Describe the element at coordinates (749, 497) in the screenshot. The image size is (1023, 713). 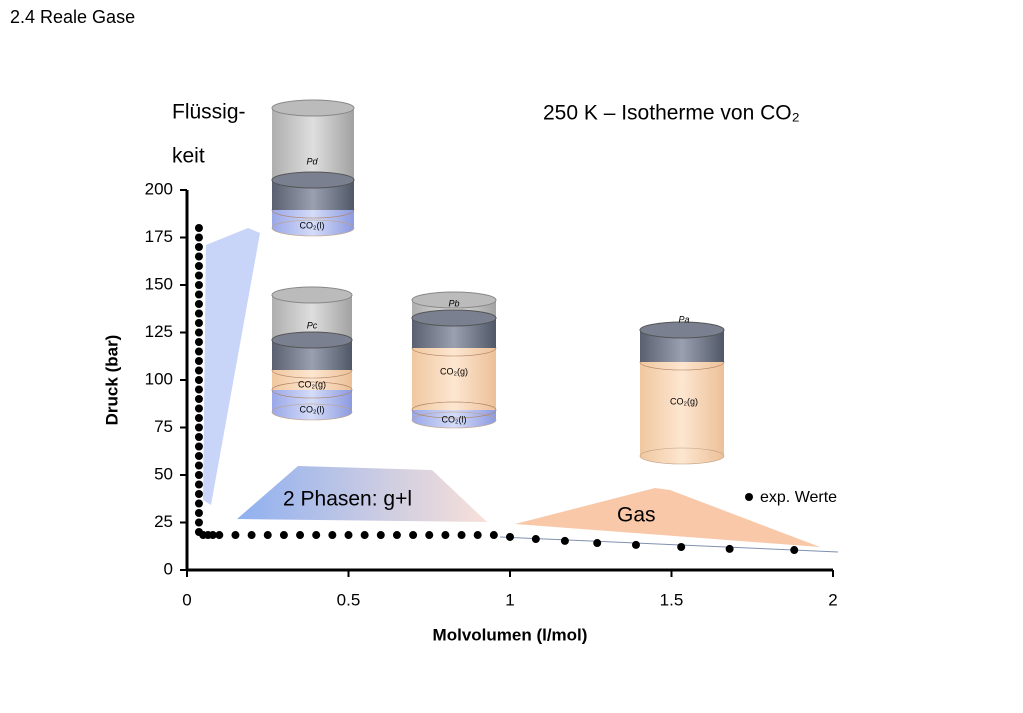
I see `legend-marker` at that location.